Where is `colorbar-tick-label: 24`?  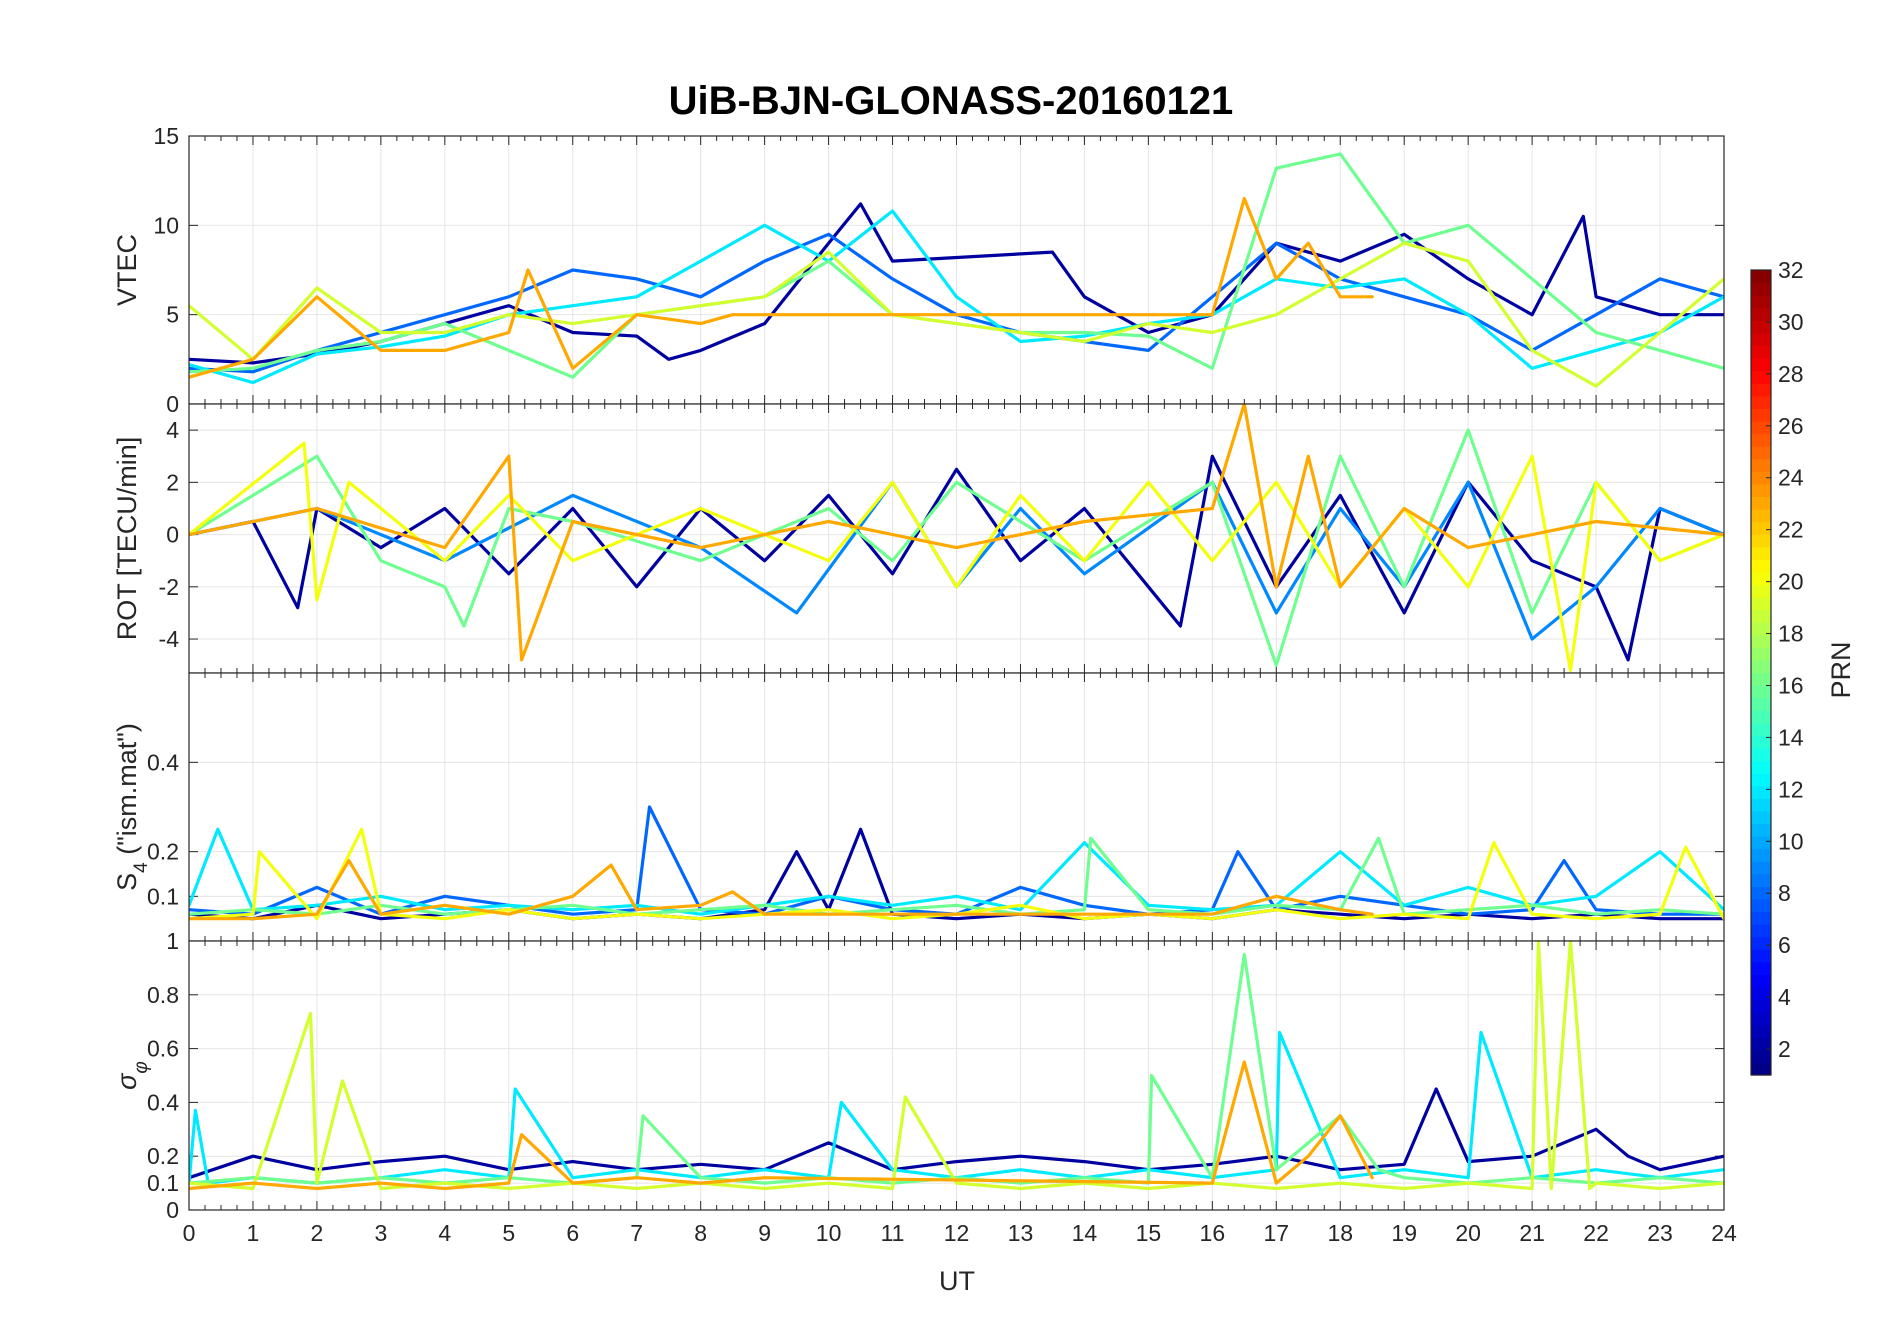 colorbar-tick-label: 24 is located at coordinates (1791, 478).